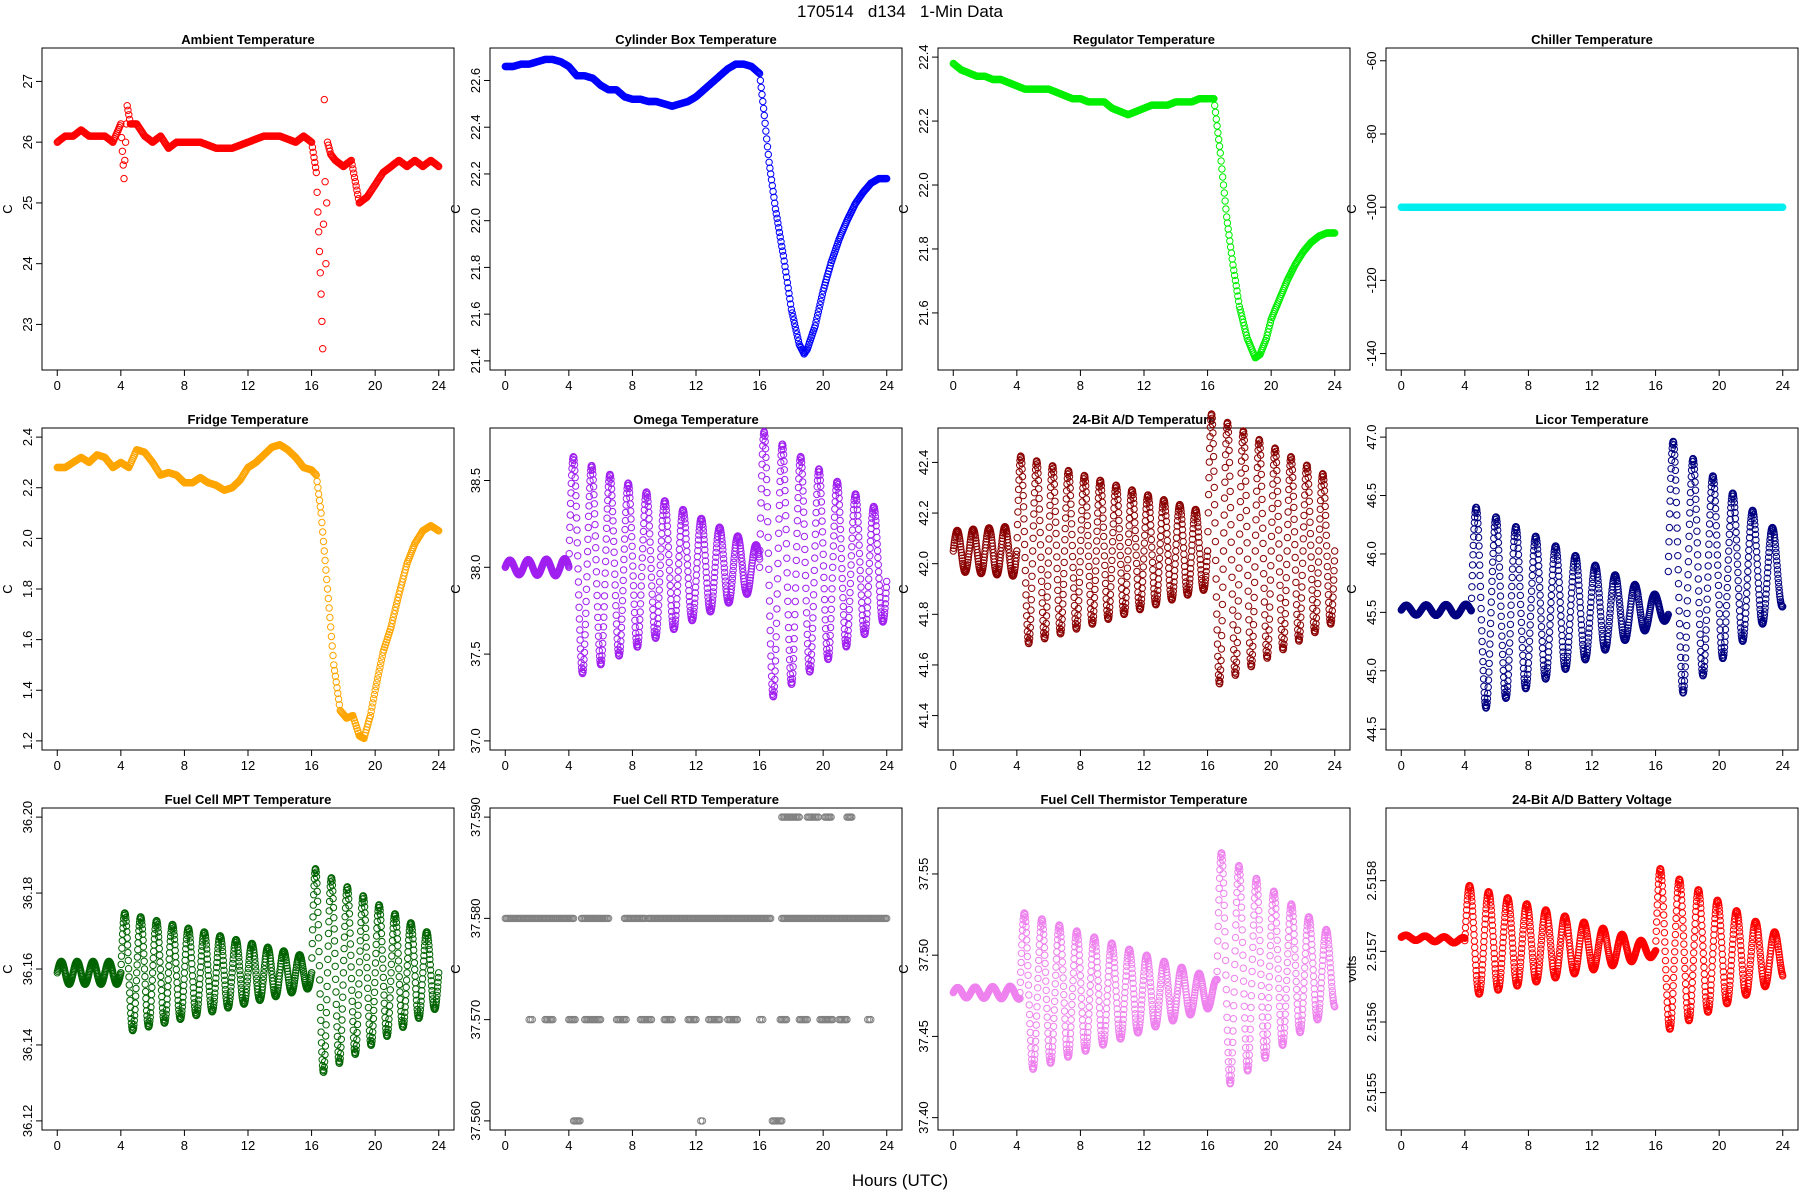 The height and width of the screenshot is (1200, 1800). I want to click on chart-title: Licor Temperature, so click(1591, 419).